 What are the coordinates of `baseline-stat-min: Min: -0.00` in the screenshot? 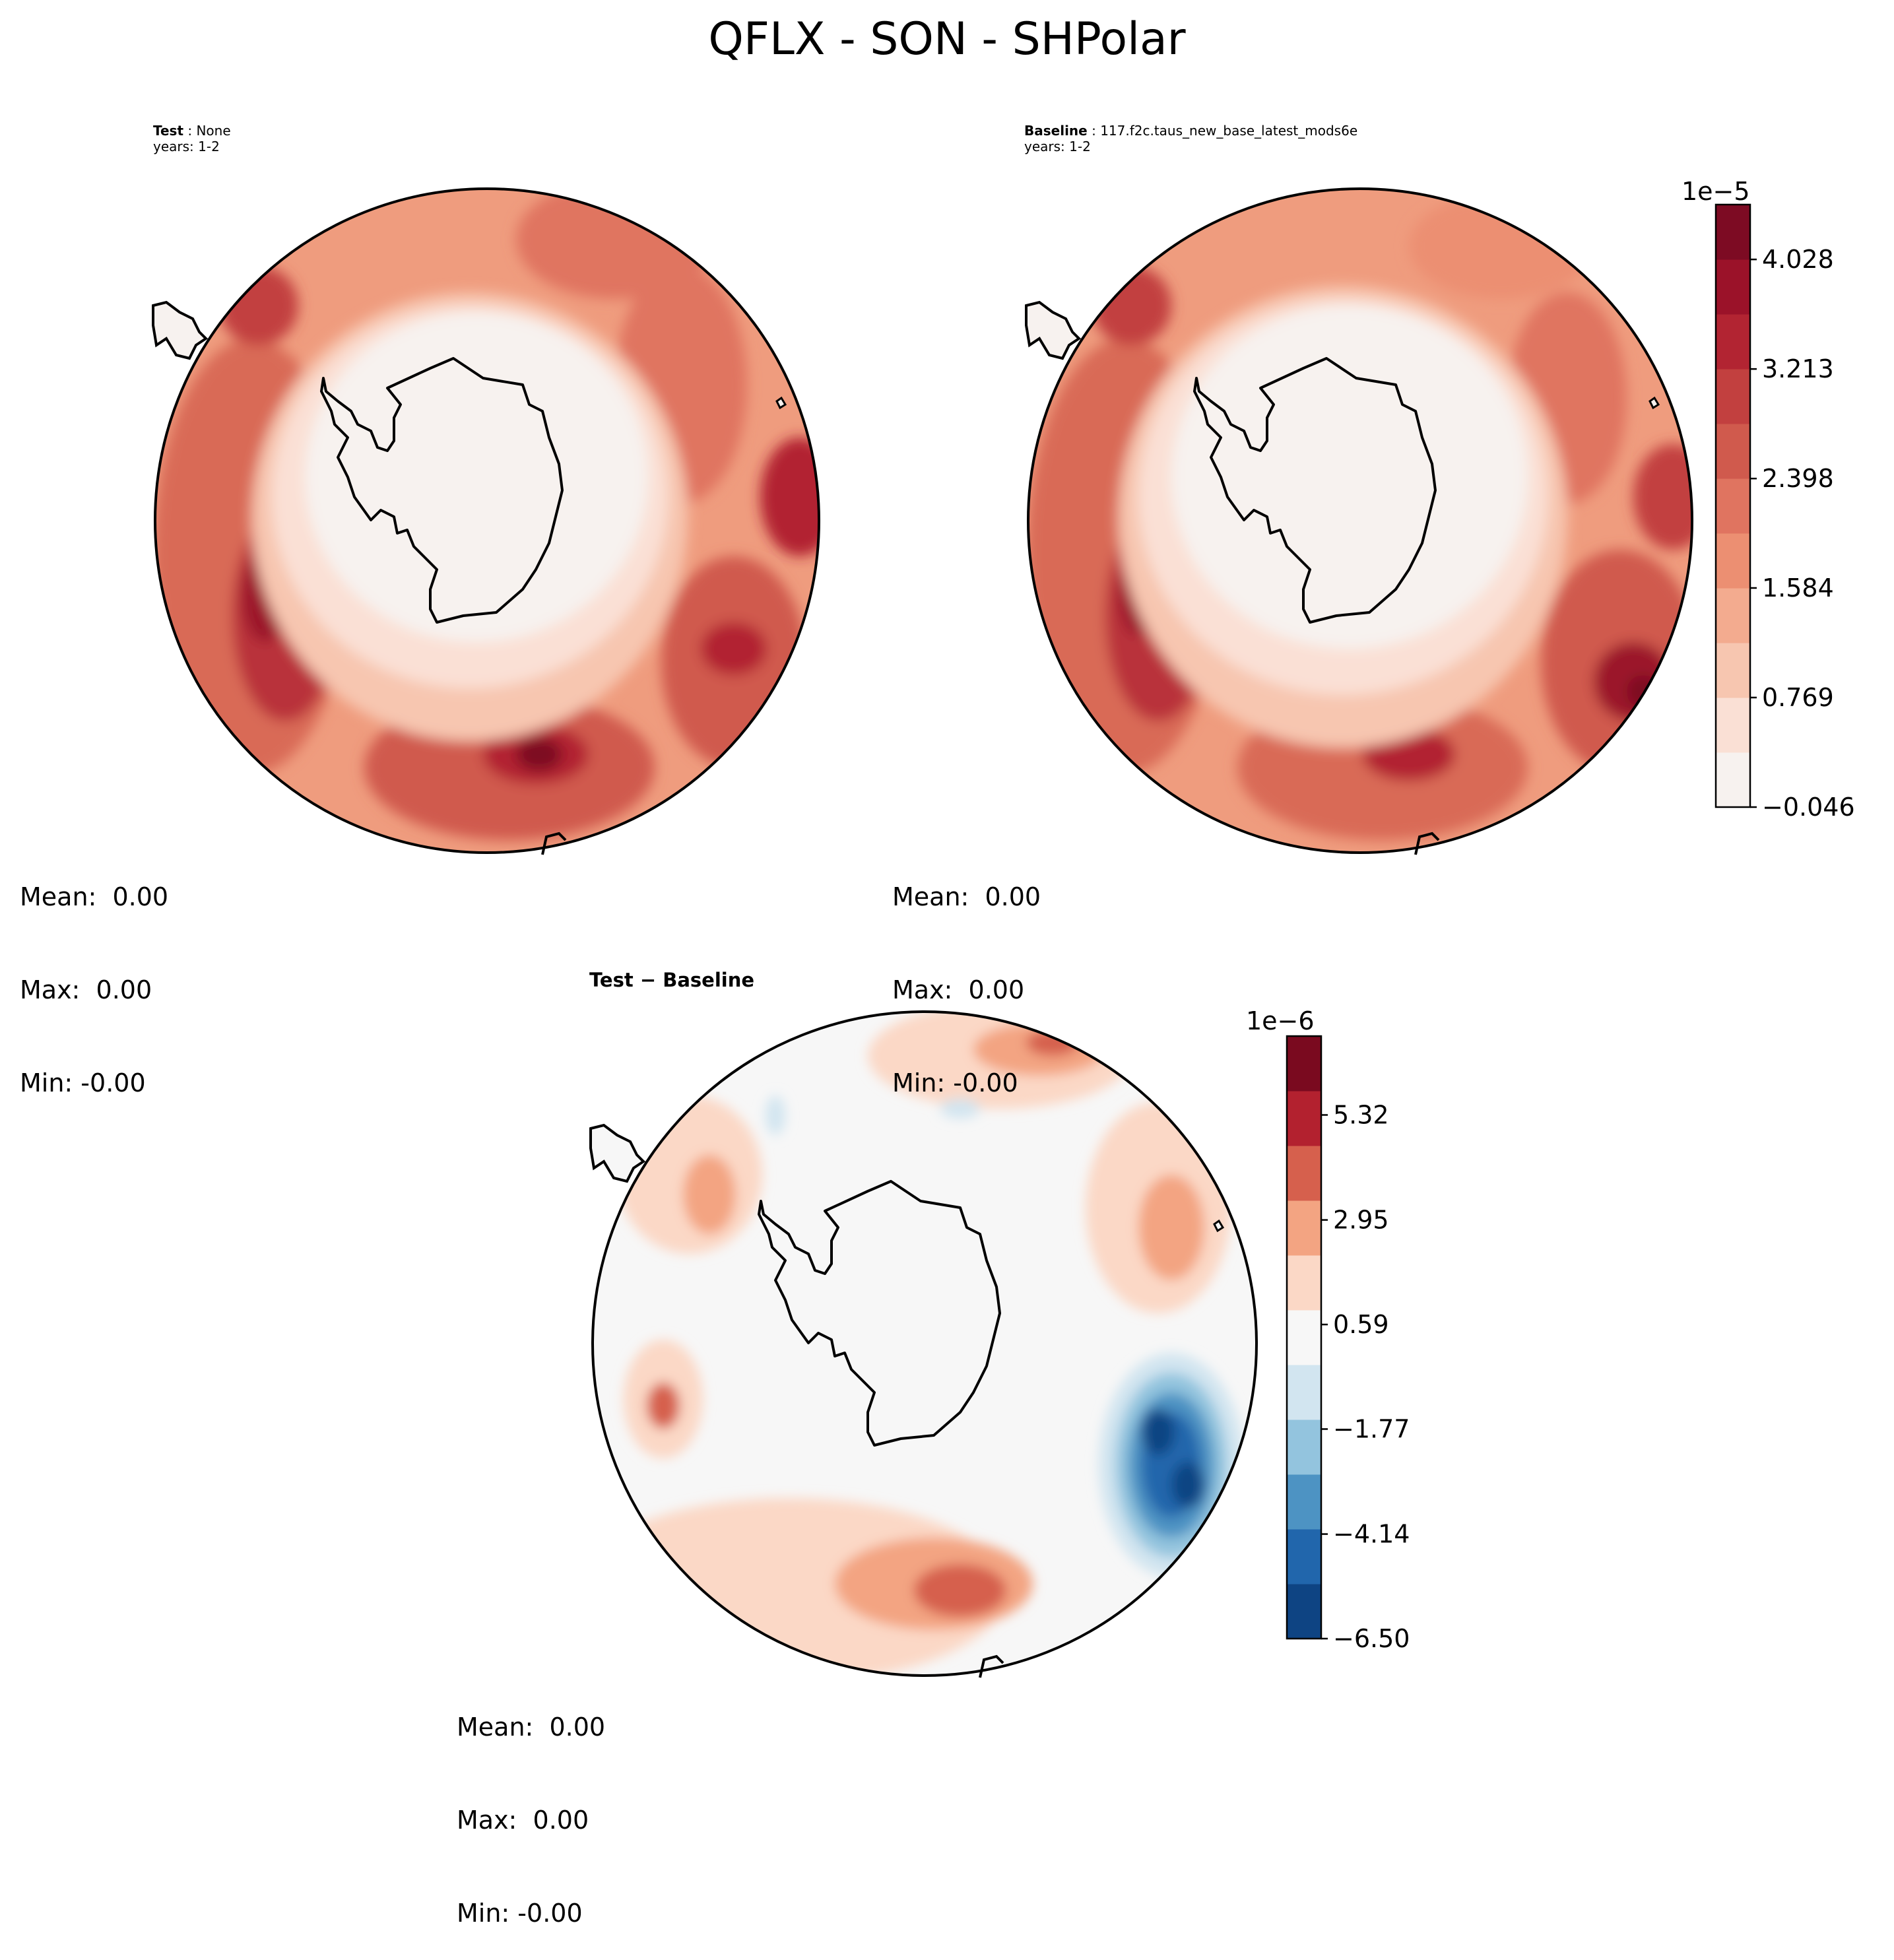 It's located at (955, 1082).